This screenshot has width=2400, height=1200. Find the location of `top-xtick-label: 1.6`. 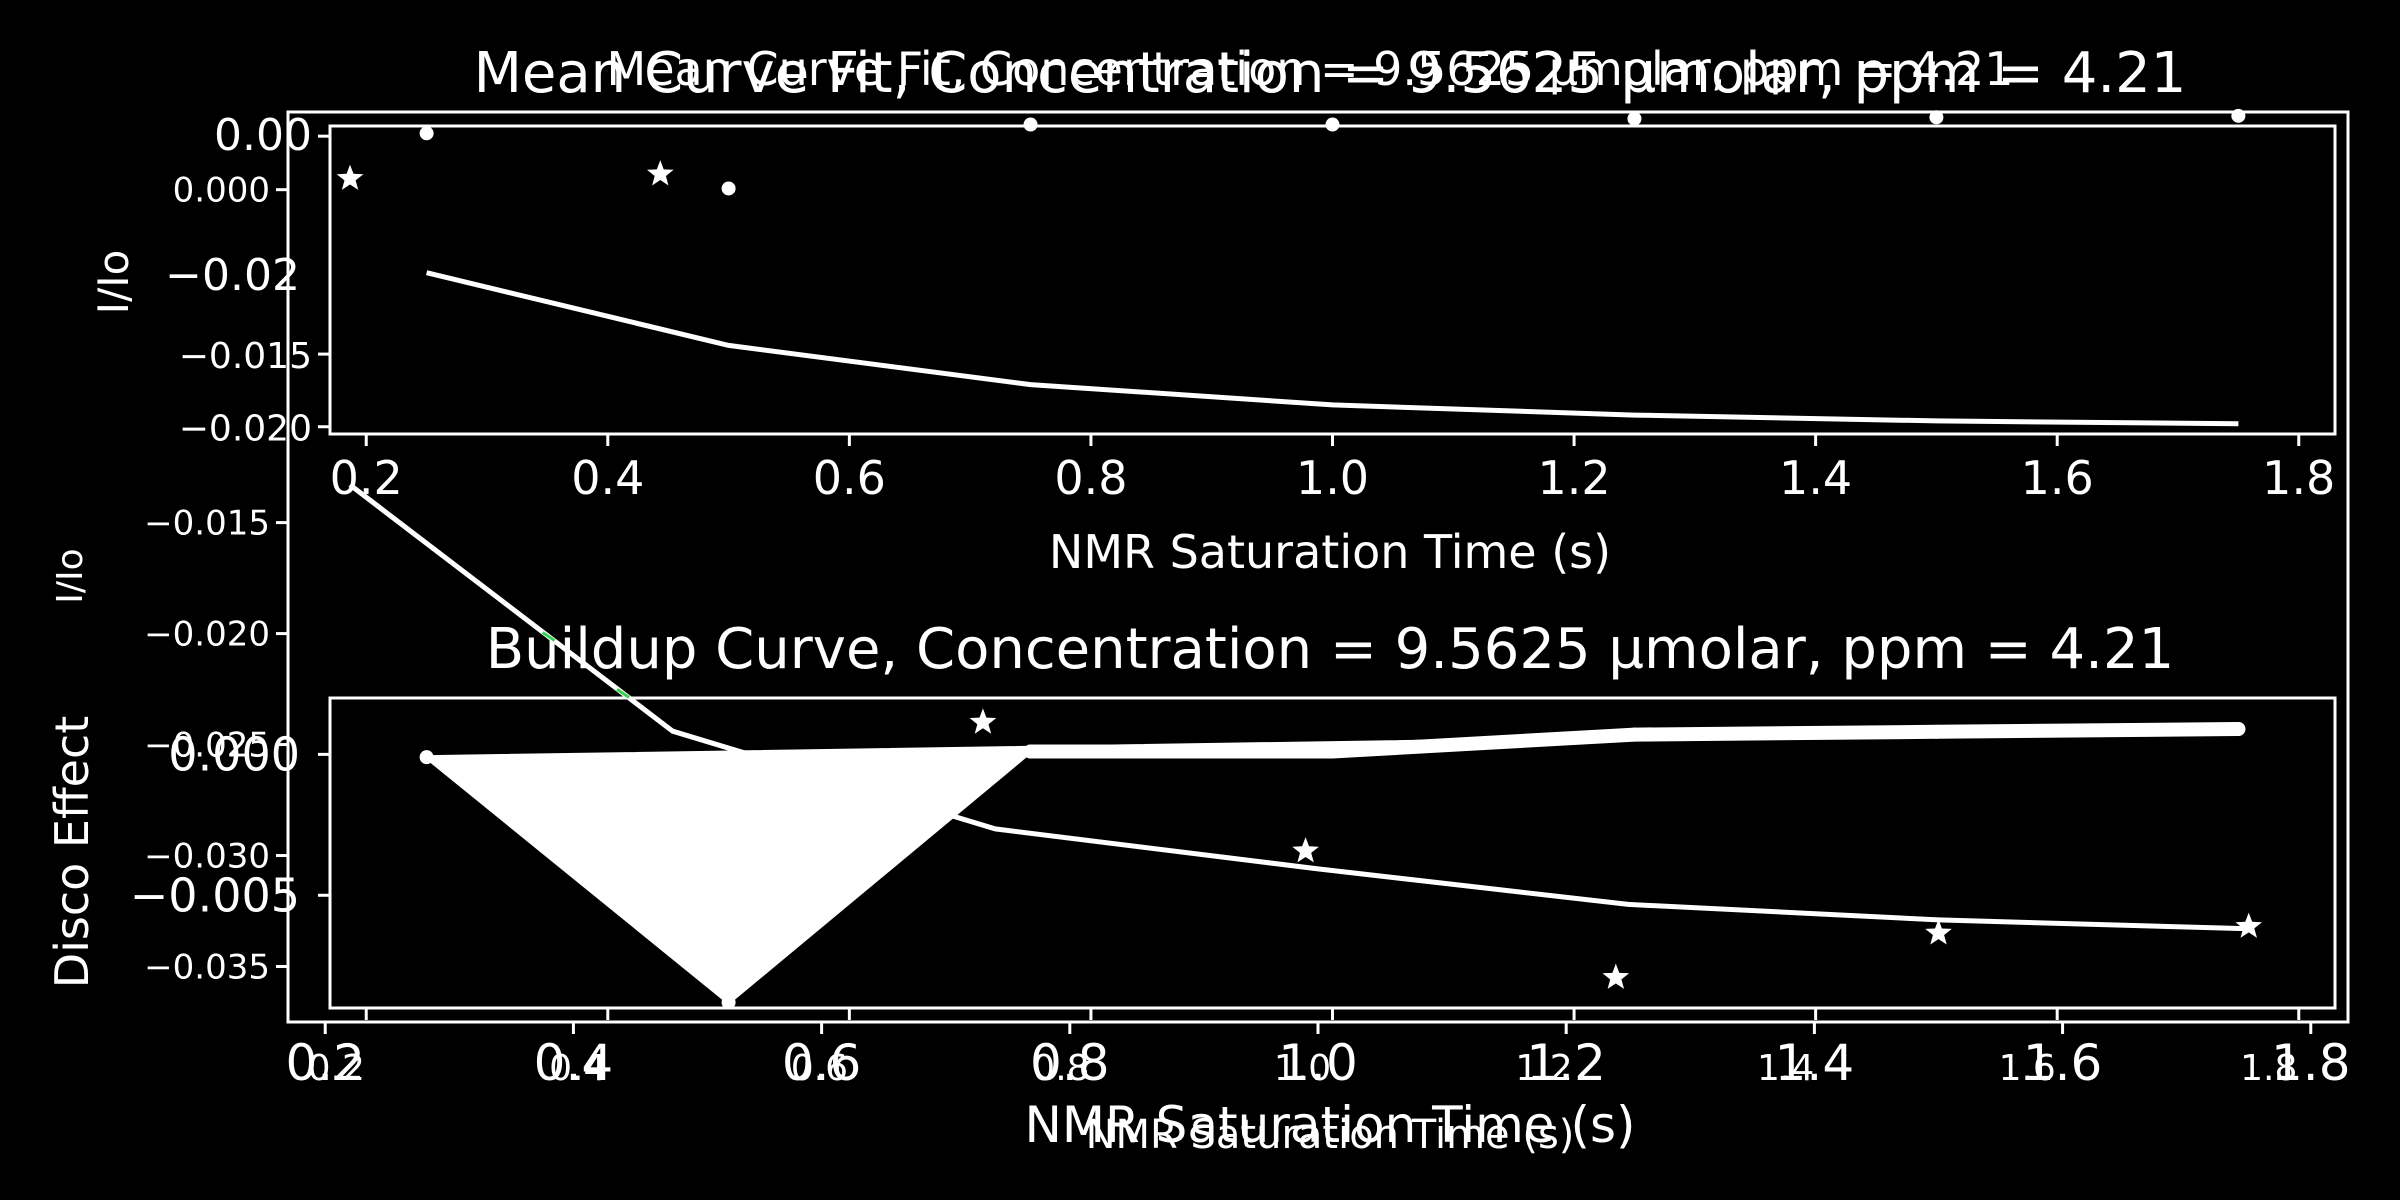

top-xtick-label: 1.6 is located at coordinates (2057, 478).